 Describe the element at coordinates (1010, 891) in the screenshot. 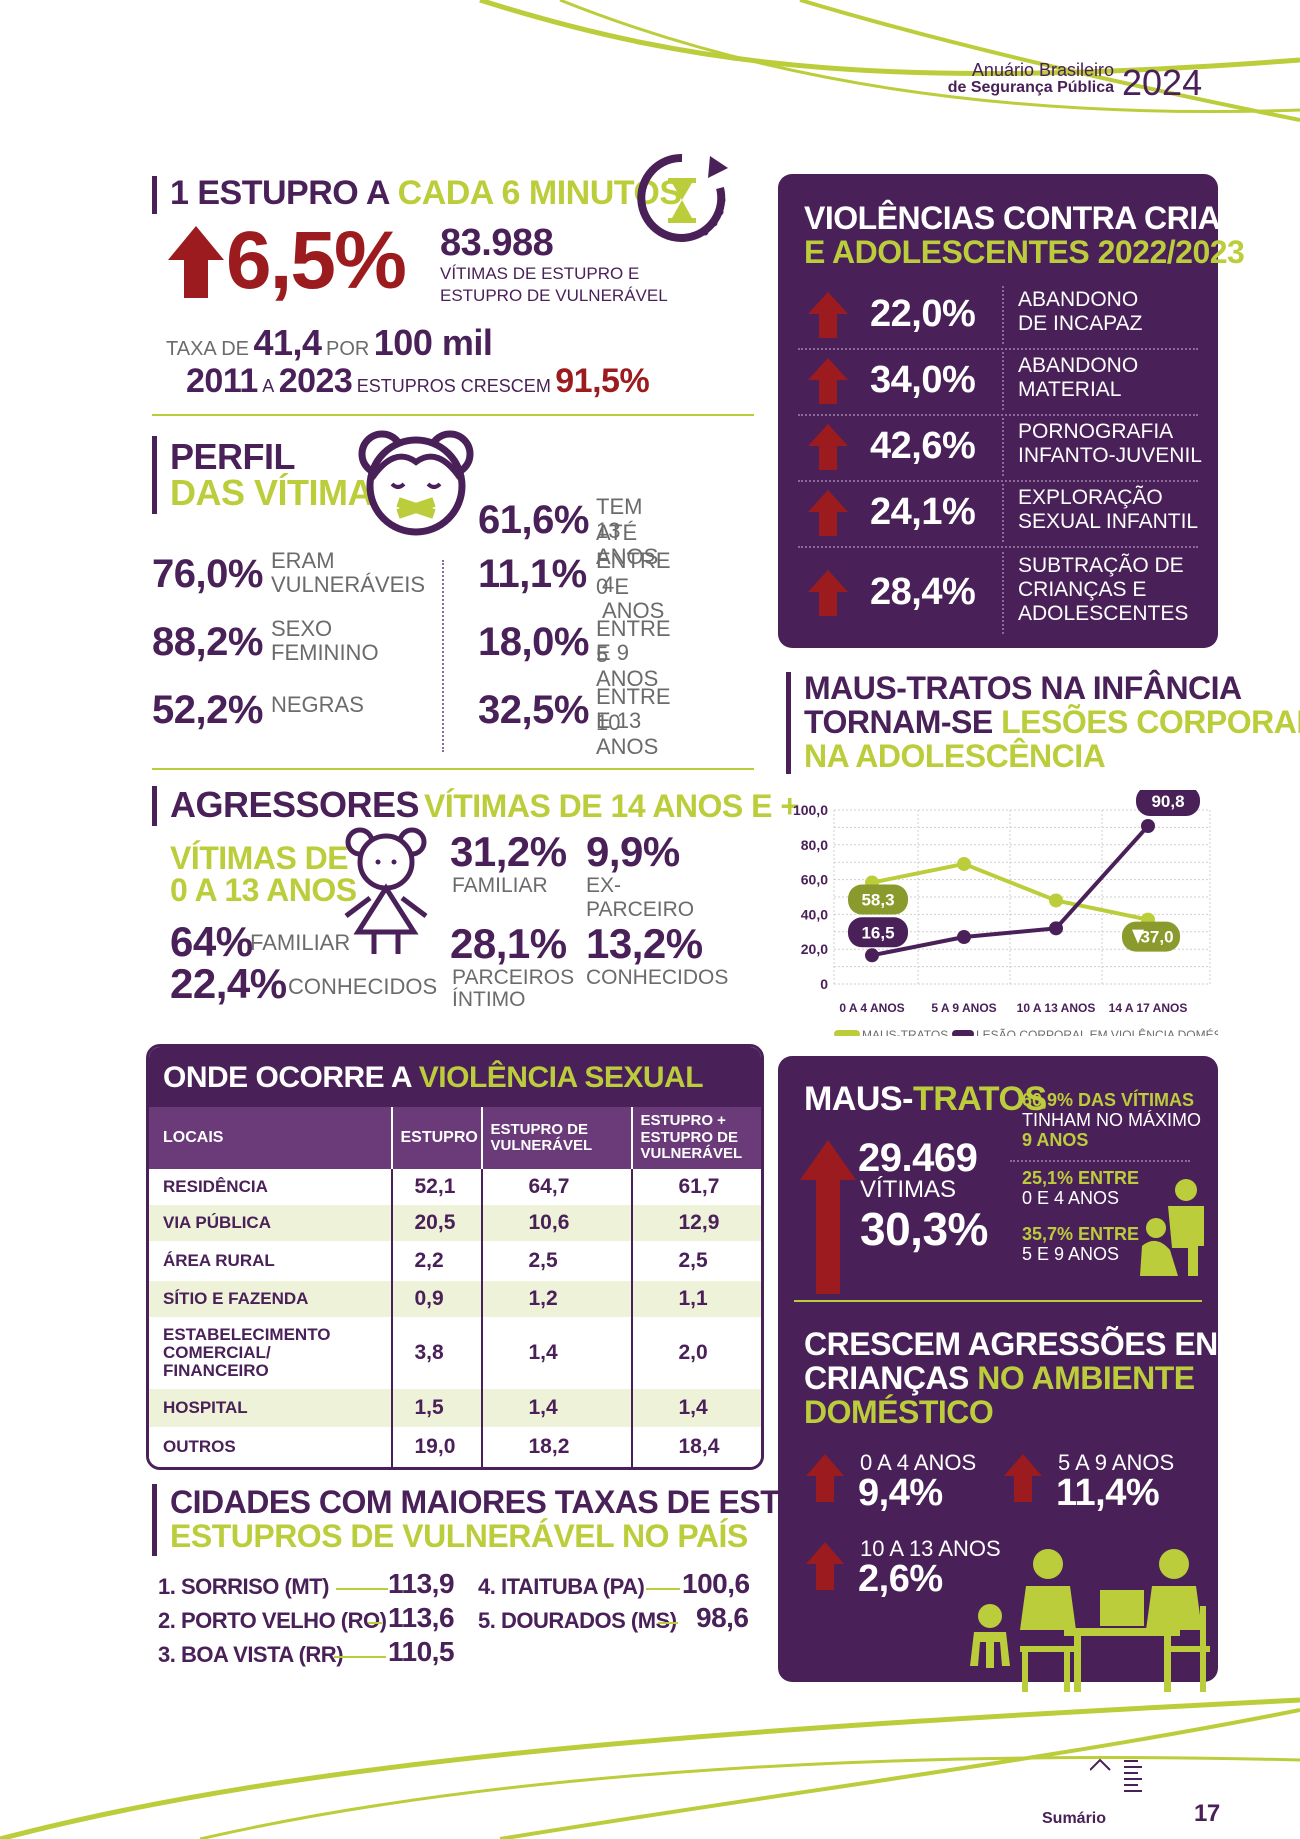

I see `series-line-lesao-corporal` at that location.